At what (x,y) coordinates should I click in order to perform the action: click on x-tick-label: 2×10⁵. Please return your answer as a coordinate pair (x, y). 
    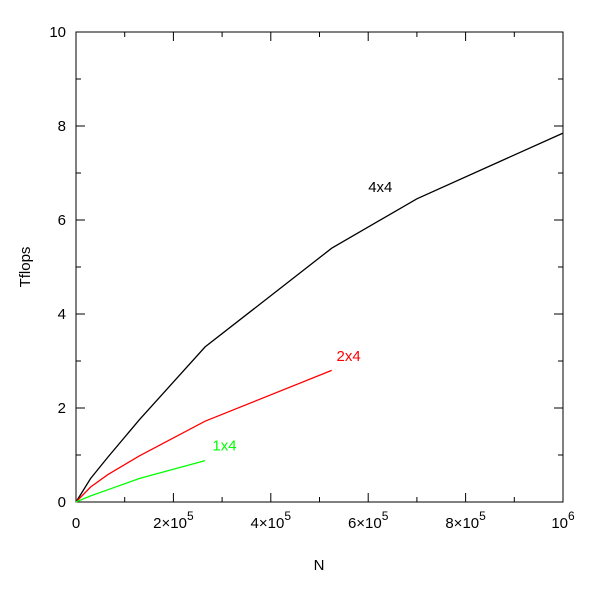
    Looking at the image, I should click on (173, 520).